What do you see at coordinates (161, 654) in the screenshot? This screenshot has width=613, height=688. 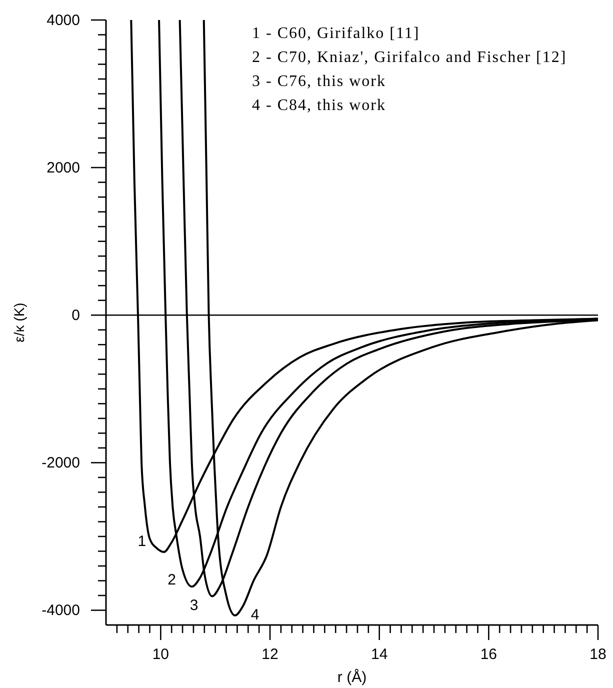 I see `x-tick-label: 10` at bounding box center [161, 654].